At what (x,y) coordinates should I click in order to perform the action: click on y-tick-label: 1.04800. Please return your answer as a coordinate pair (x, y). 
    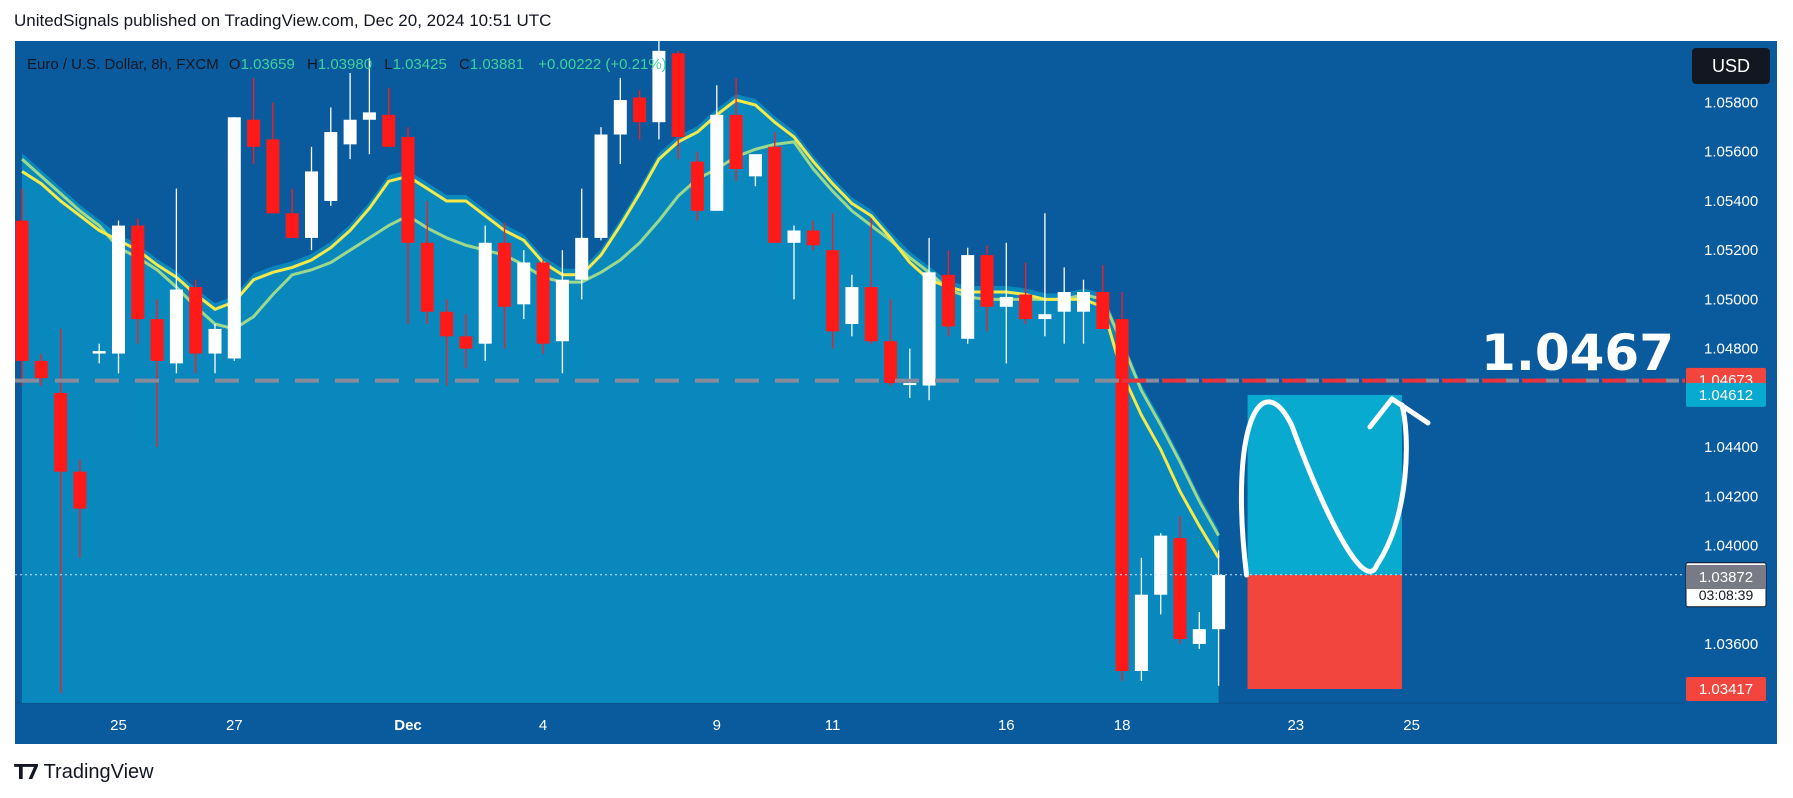
    Looking at the image, I should click on (1731, 349).